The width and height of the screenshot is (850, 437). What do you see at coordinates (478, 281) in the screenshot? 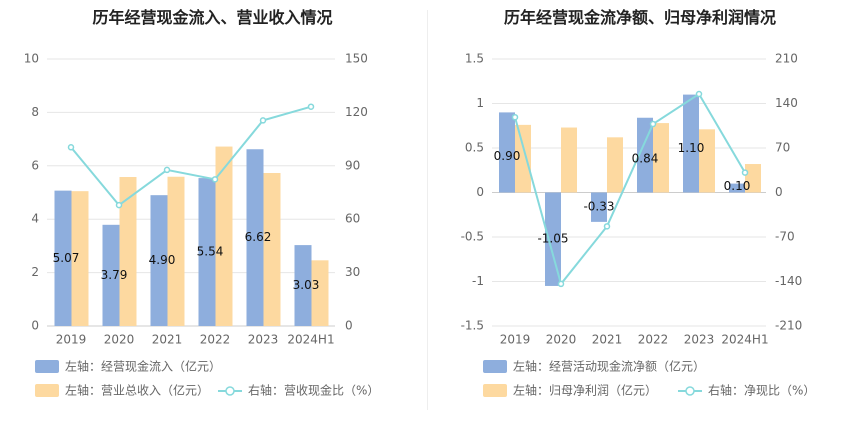
I see `right-y-left-tick: -1` at bounding box center [478, 281].